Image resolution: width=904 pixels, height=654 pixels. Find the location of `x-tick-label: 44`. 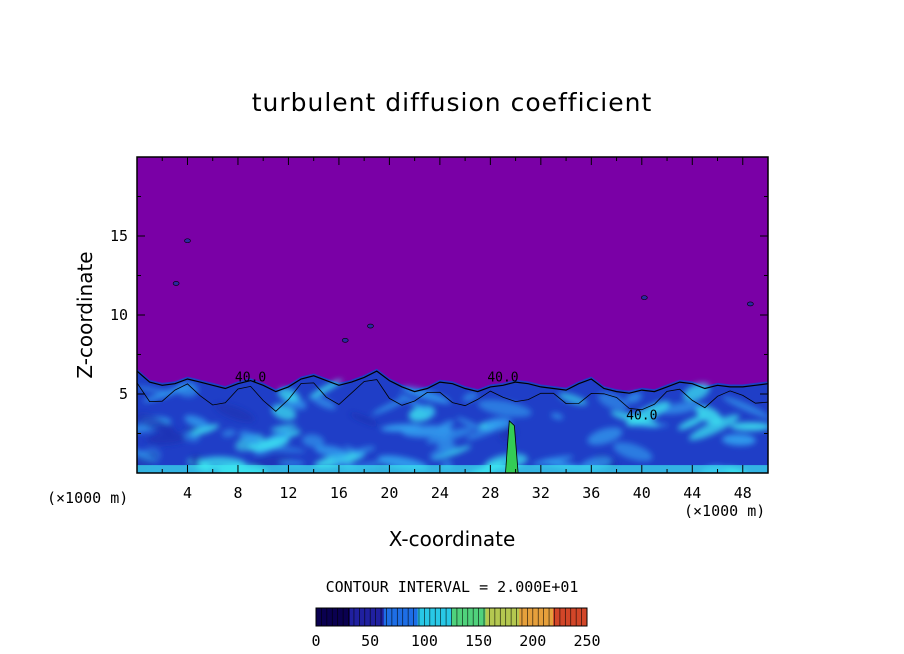

x-tick-label: 44 is located at coordinates (692, 493).